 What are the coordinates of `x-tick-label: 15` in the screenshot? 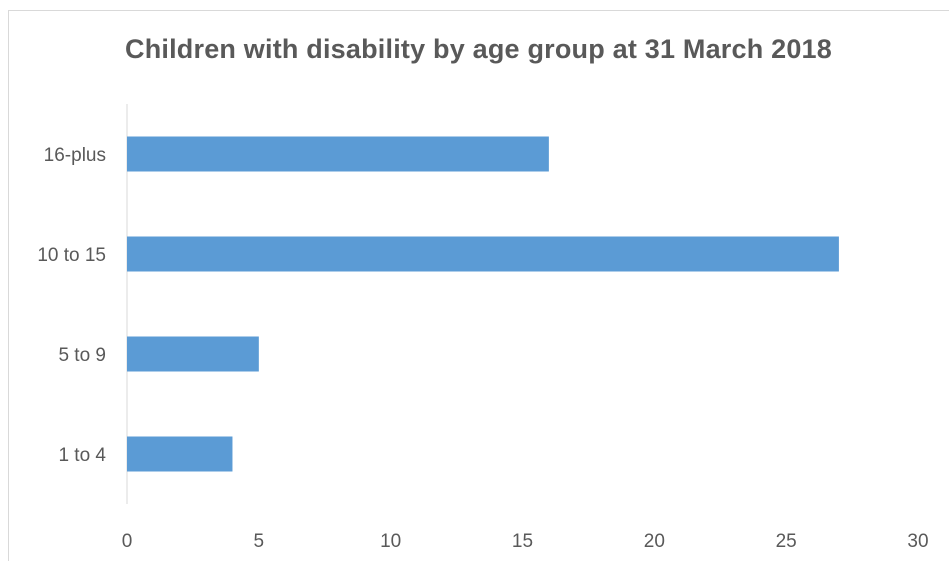 It's located at (522, 541).